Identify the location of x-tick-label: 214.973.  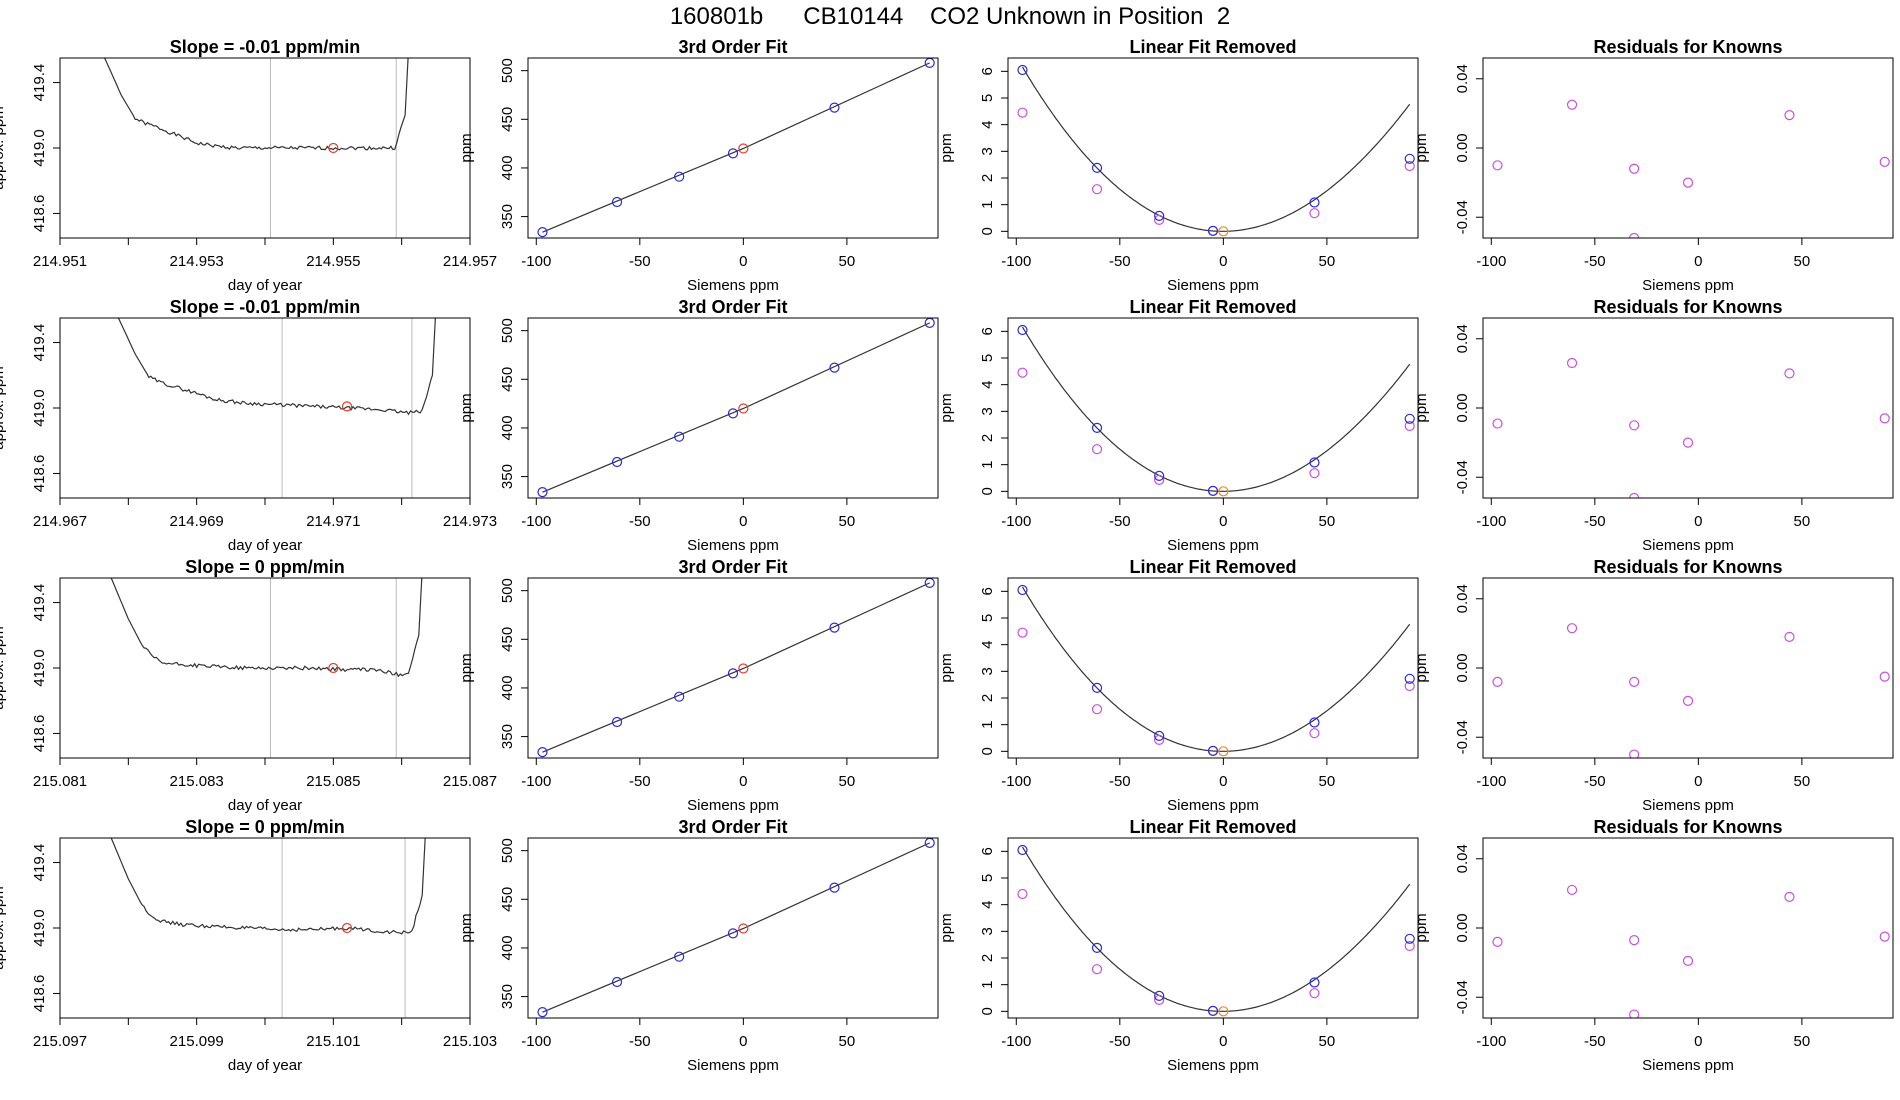
(470, 521).